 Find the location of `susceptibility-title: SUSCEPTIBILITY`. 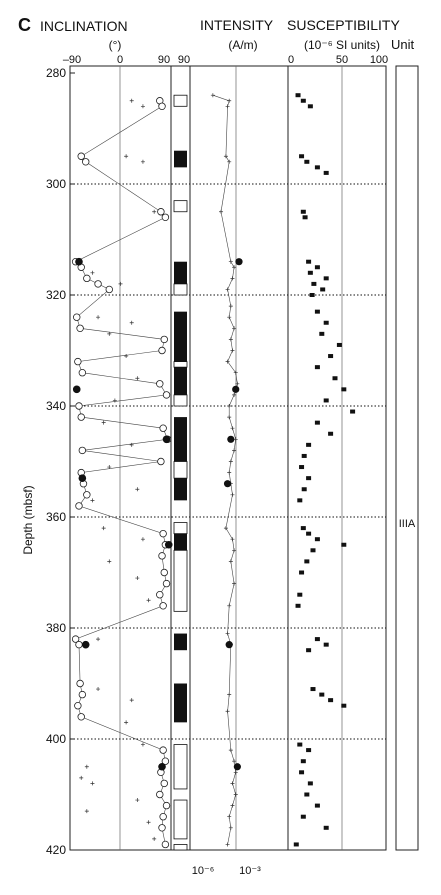

susceptibility-title: SUSCEPTIBILITY is located at coordinates (343, 25).